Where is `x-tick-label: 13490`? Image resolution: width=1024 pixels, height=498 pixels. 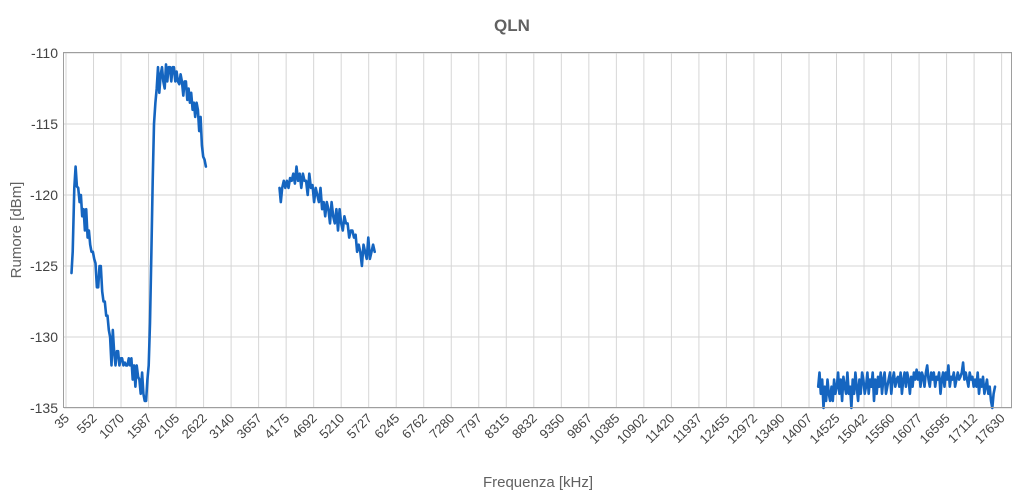
x-tick-label: 13490 is located at coordinates (769, 429).